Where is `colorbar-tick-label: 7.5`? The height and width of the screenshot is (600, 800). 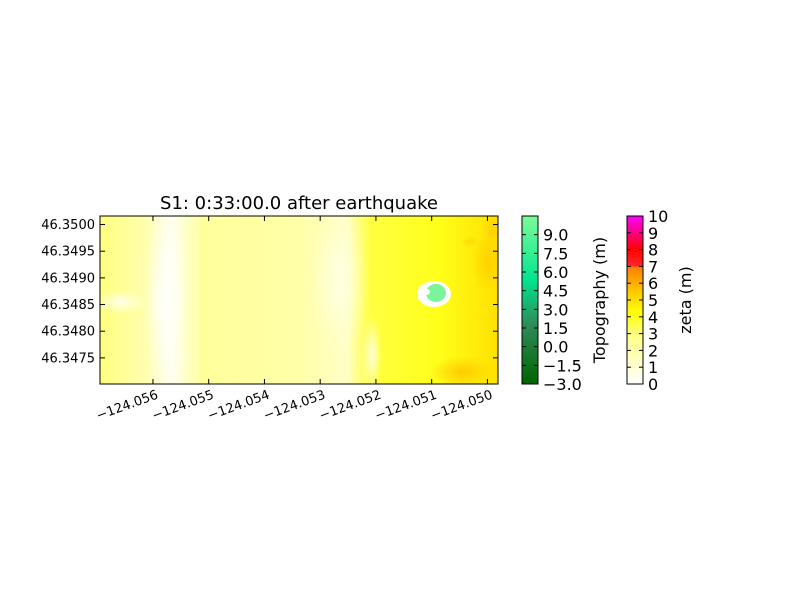
colorbar-tick-label: 7.5 is located at coordinates (555, 253).